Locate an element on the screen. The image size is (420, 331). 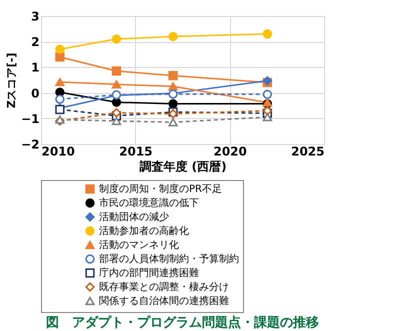
x-tick-label: 2010 is located at coordinates (58, 151).